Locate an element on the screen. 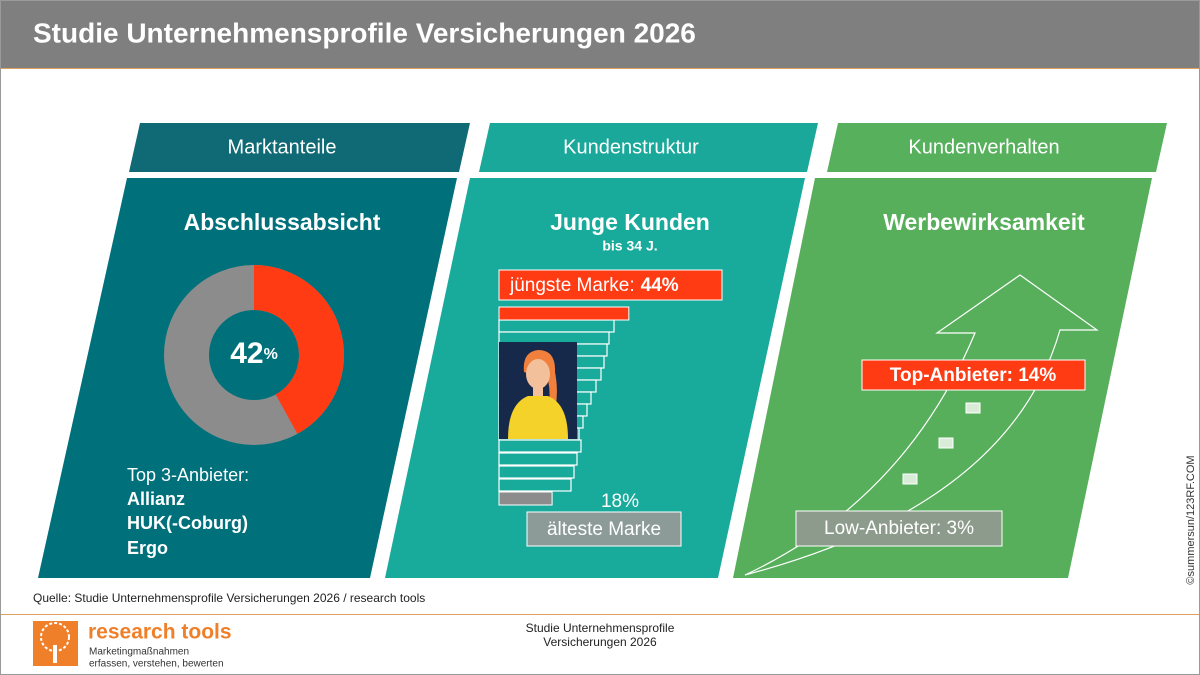 Image resolution: width=1200 pixels, height=675 pixels. title-bar is located at coordinates (600, 34).